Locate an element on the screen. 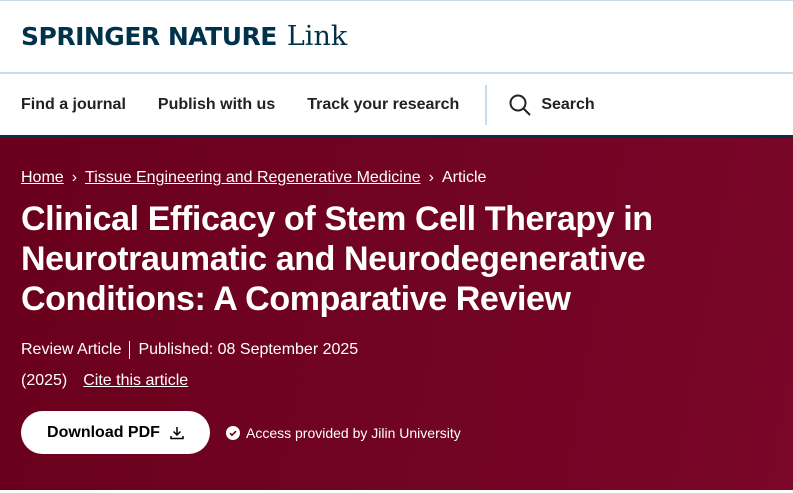 The image size is (793, 493). download-pdf-label: Download PDF is located at coordinates (103, 432).